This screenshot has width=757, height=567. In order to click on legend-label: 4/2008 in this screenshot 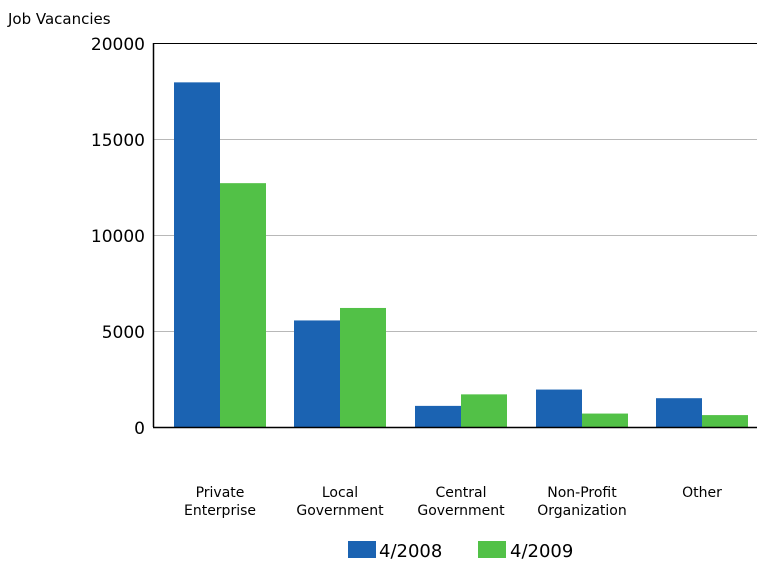, I will do `click(410, 551)`.